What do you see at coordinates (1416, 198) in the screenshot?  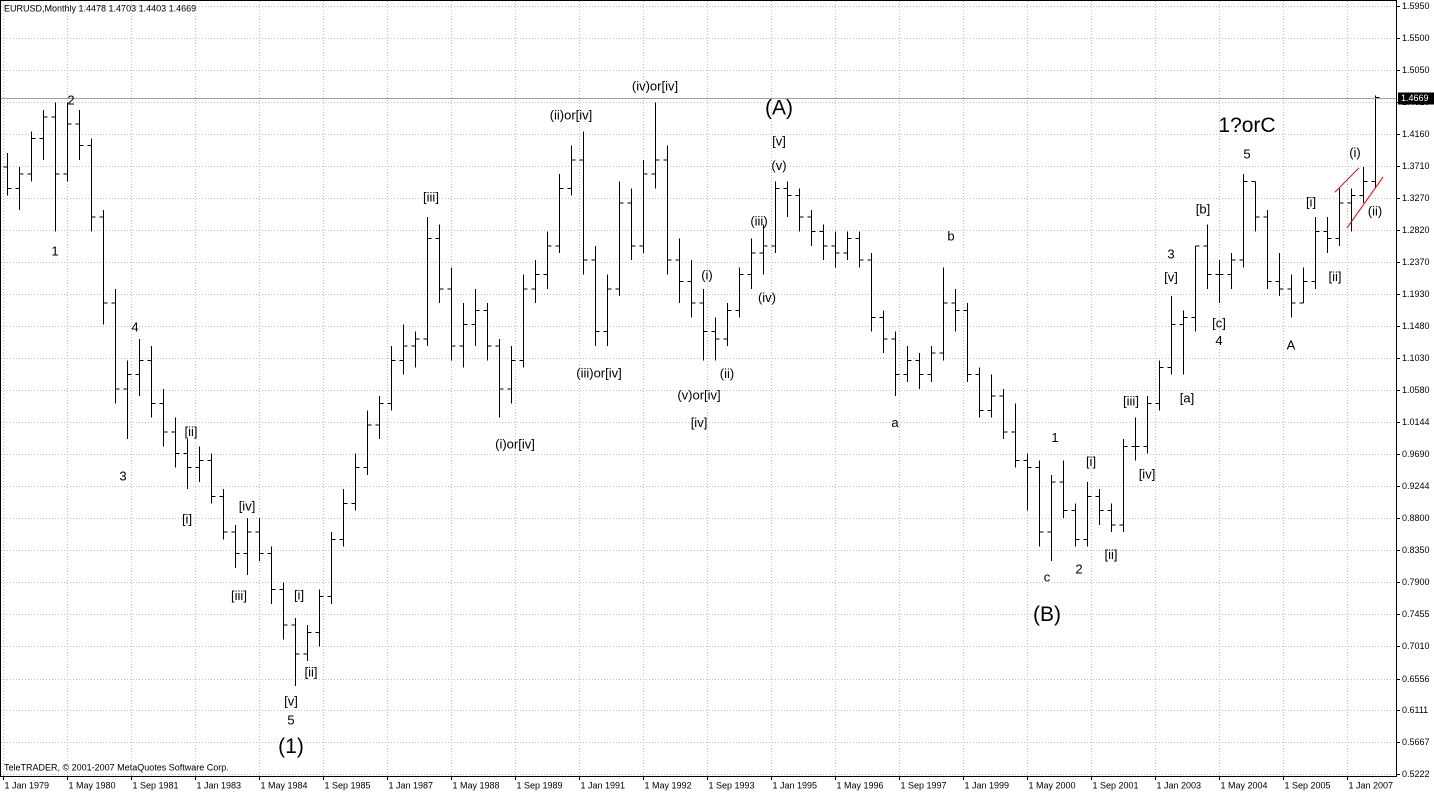 I see `y-tick-label: 1.3270` at bounding box center [1416, 198].